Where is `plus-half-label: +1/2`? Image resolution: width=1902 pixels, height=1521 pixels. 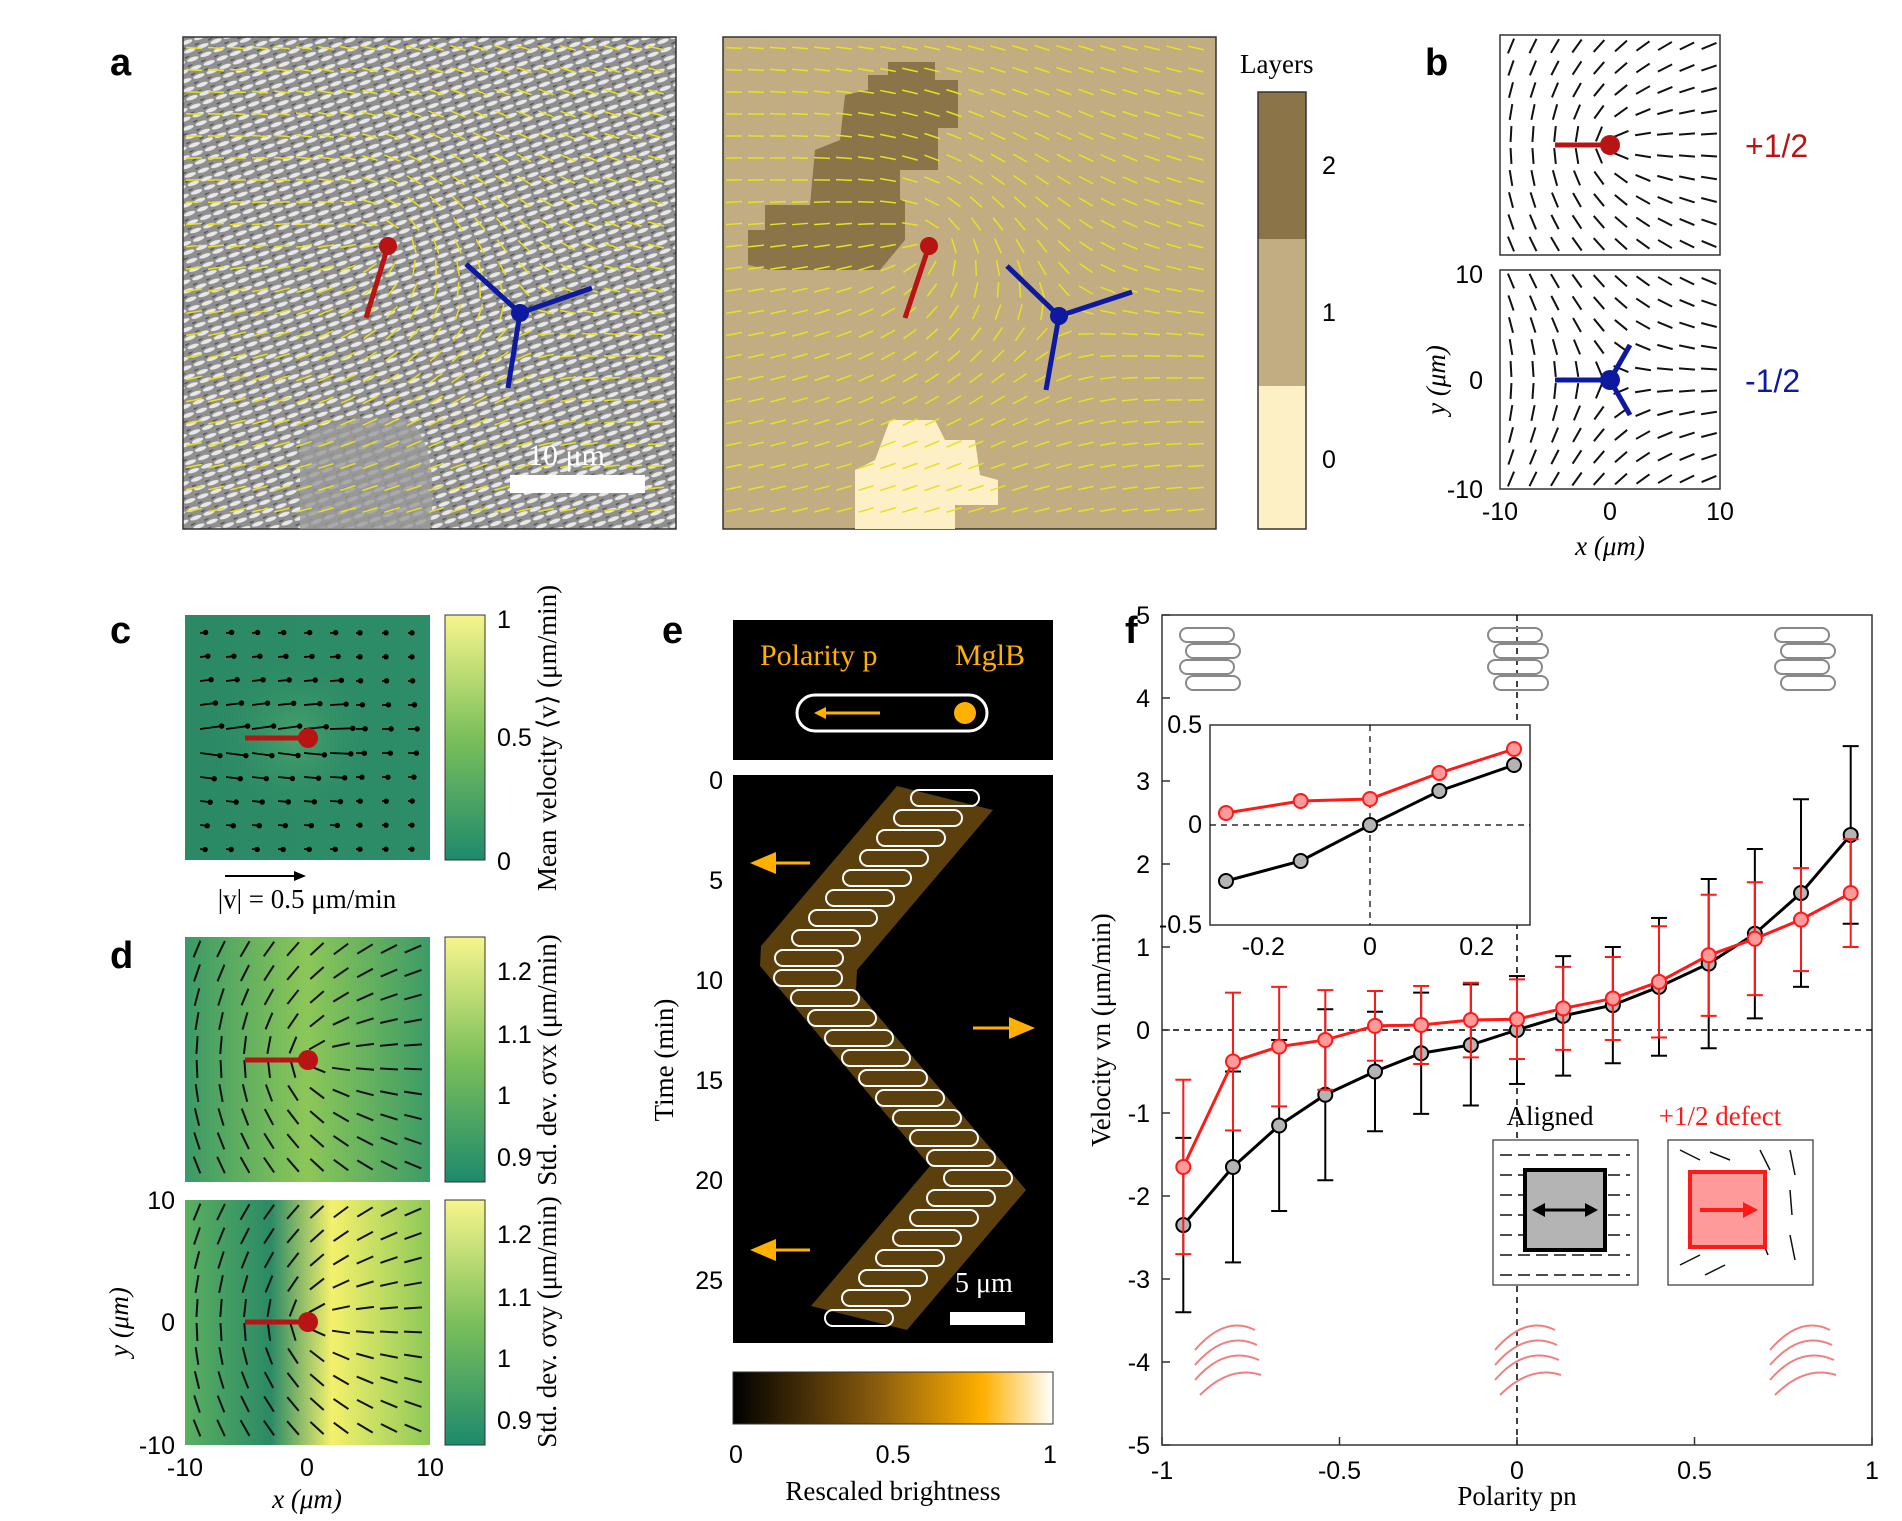
plus-half-label: +1/2 is located at coordinates (1776, 146).